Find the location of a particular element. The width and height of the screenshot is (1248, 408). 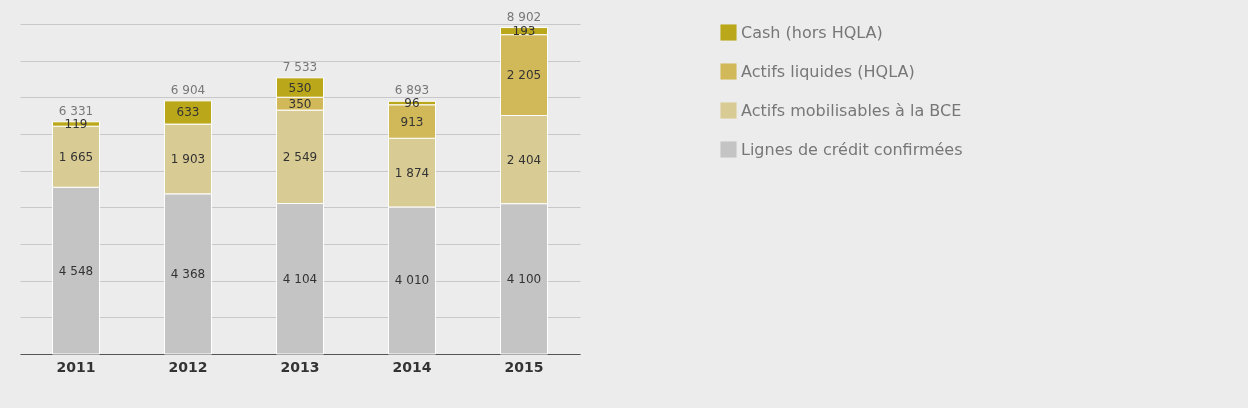

data-label: 913 is located at coordinates (412, 121).